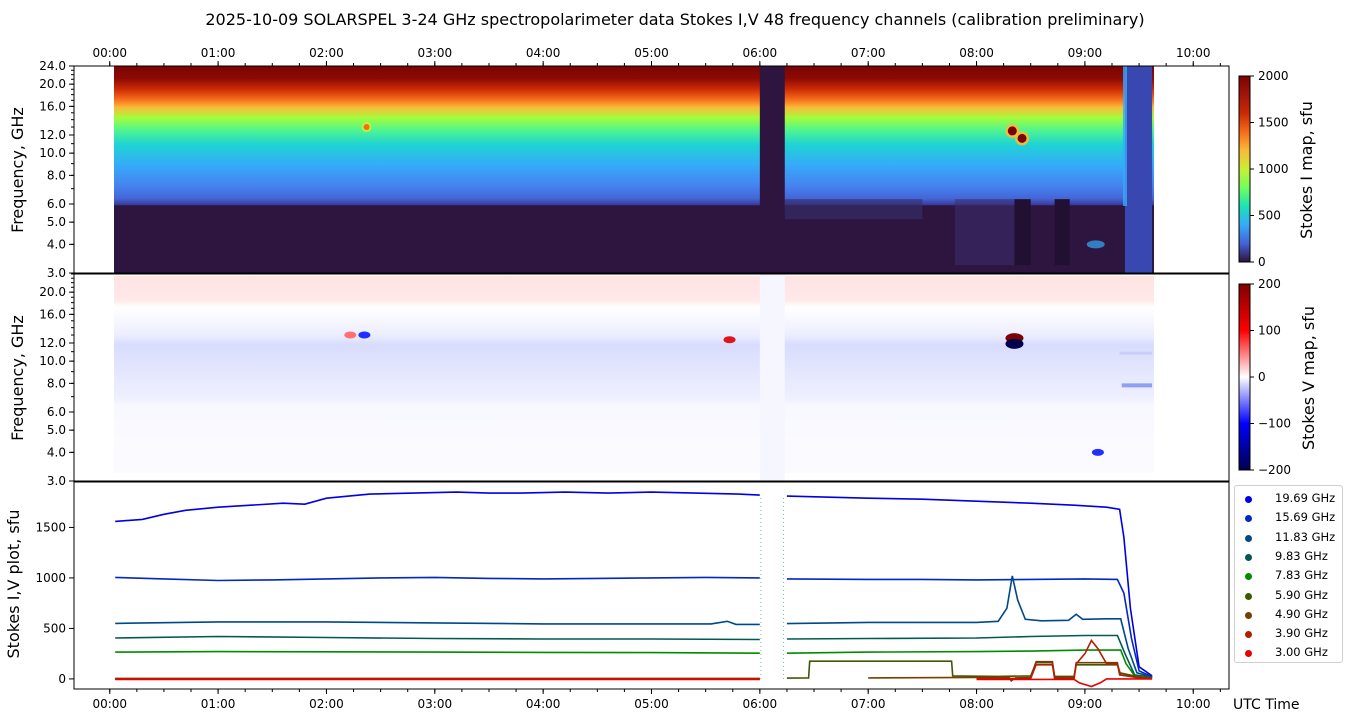 The image size is (1350, 725). What do you see at coordinates (435, 704) in the screenshot?
I see `plot-x-tick-label: 03:00` at bounding box center [435, 704].